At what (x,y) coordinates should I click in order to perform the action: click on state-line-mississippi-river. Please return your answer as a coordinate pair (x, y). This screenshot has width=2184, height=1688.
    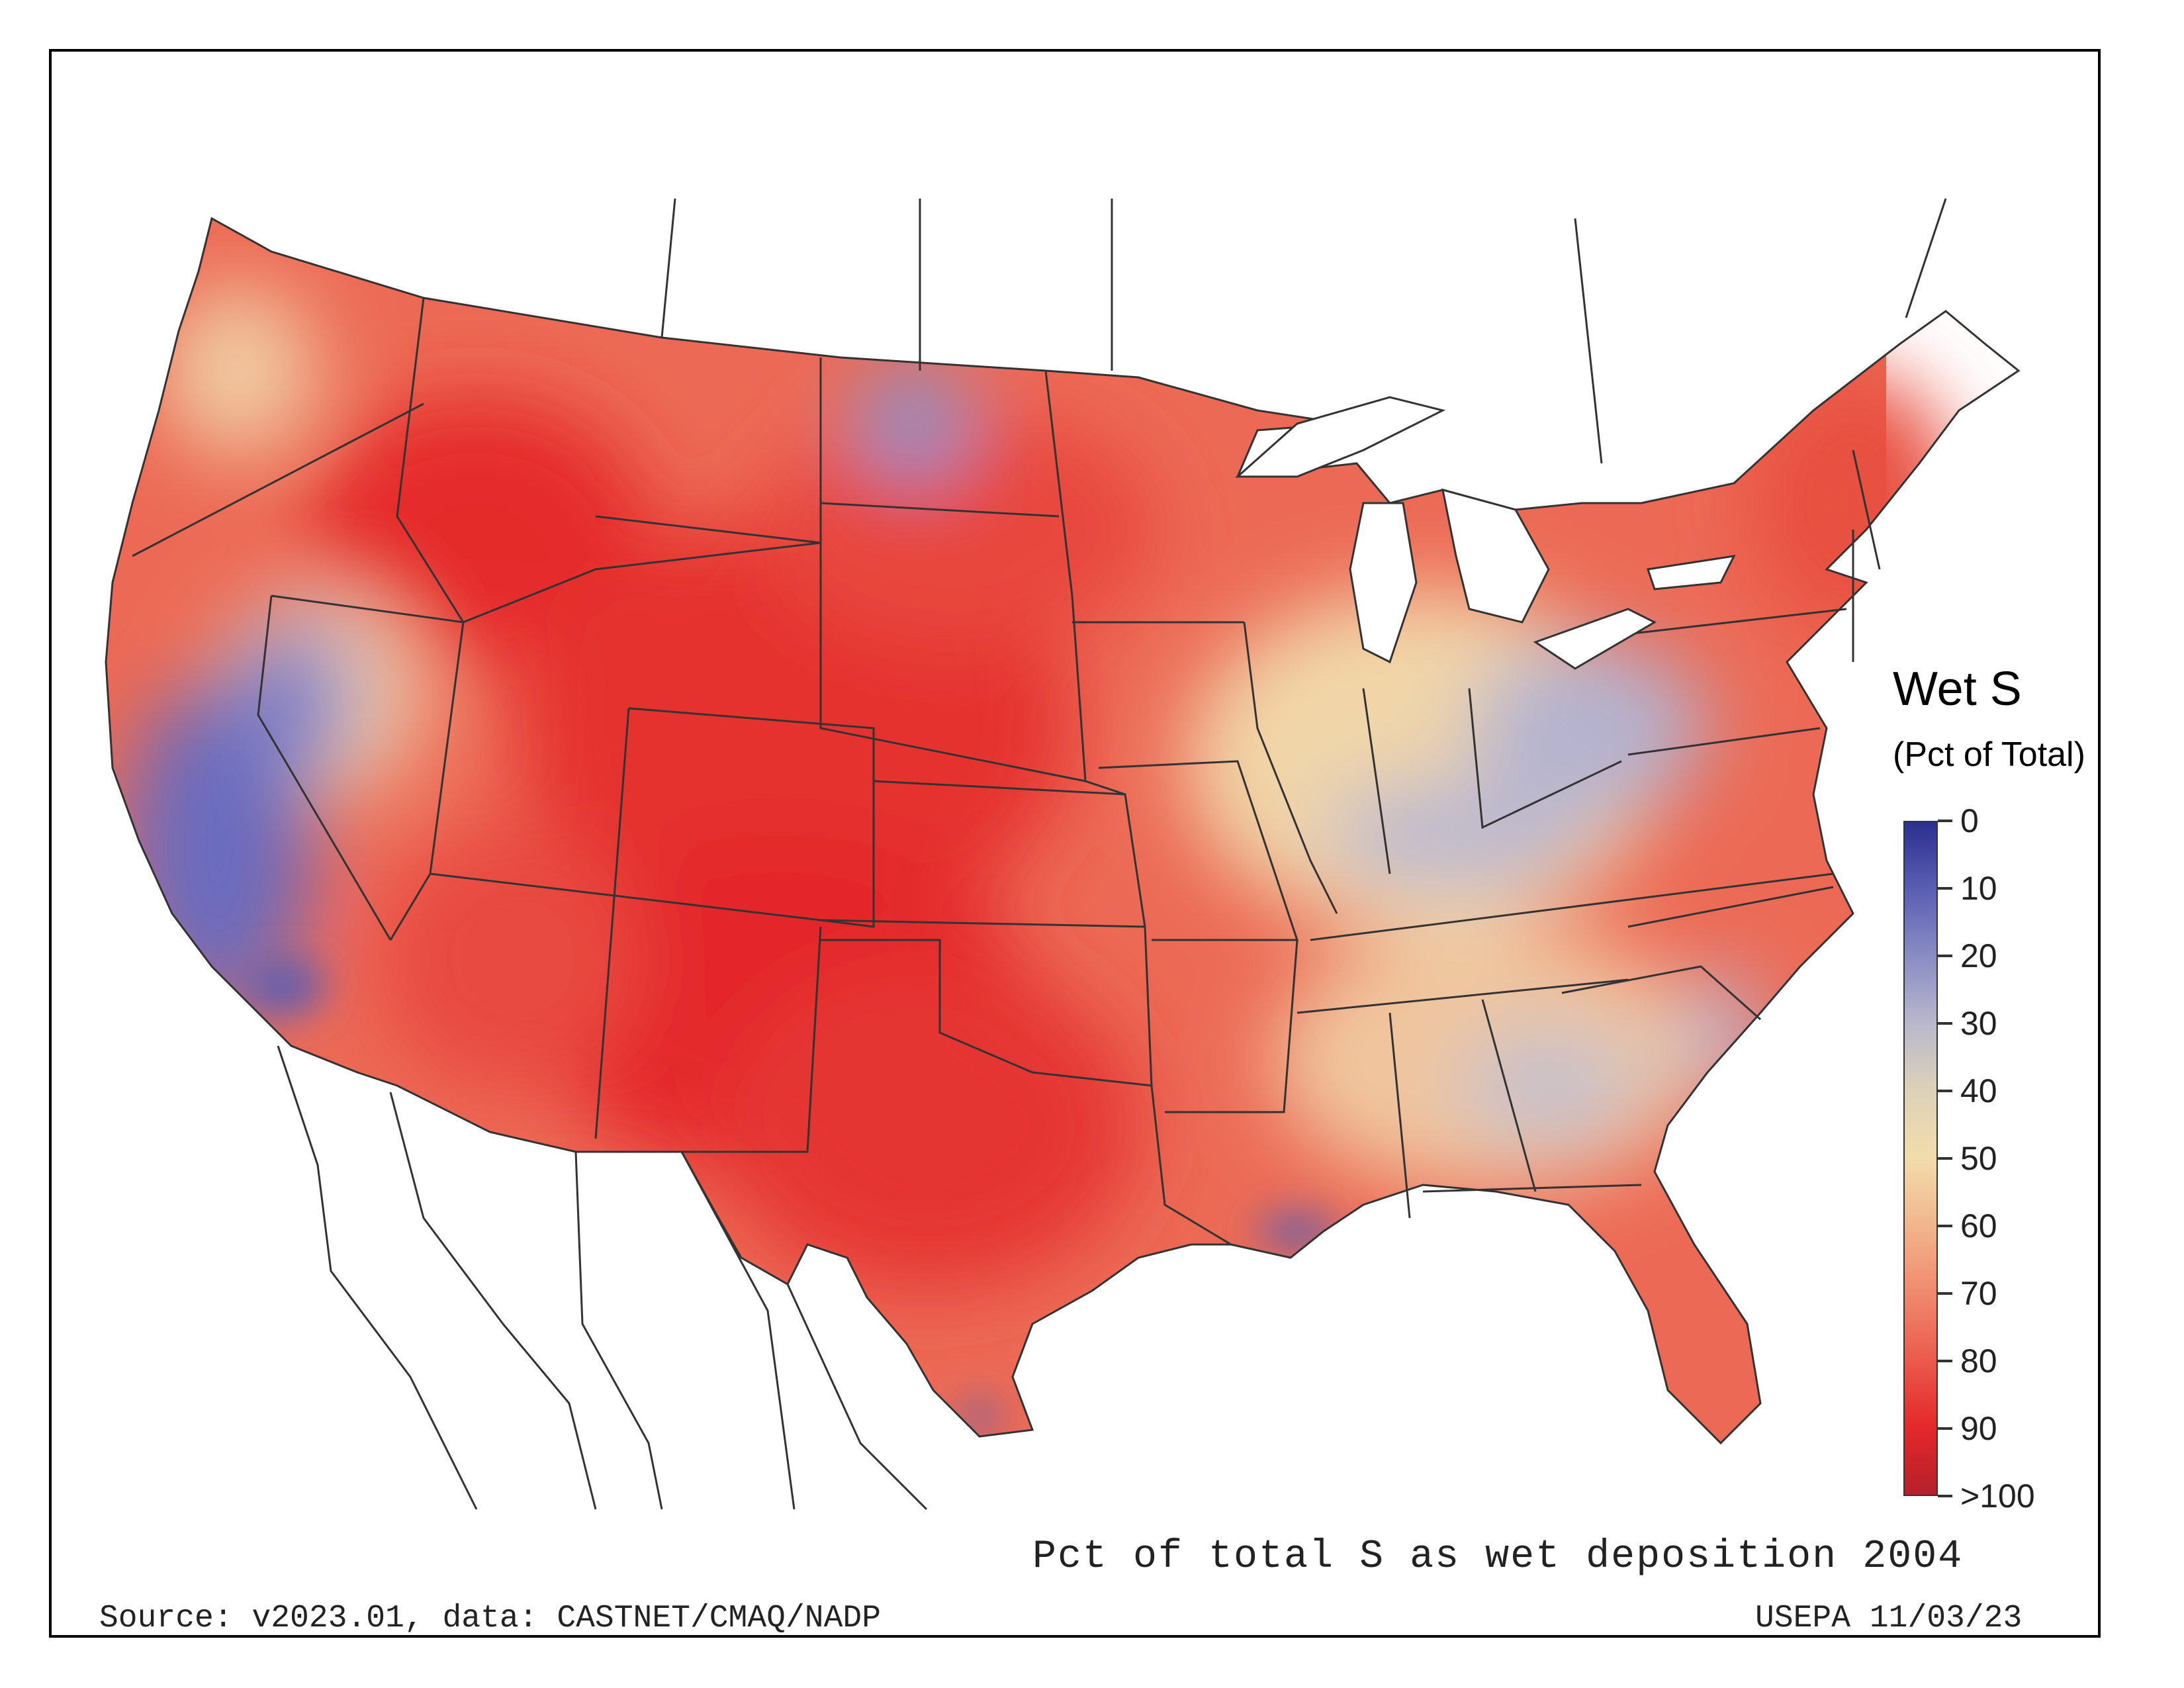
    Looking at the image, I should click on (1138, 808).